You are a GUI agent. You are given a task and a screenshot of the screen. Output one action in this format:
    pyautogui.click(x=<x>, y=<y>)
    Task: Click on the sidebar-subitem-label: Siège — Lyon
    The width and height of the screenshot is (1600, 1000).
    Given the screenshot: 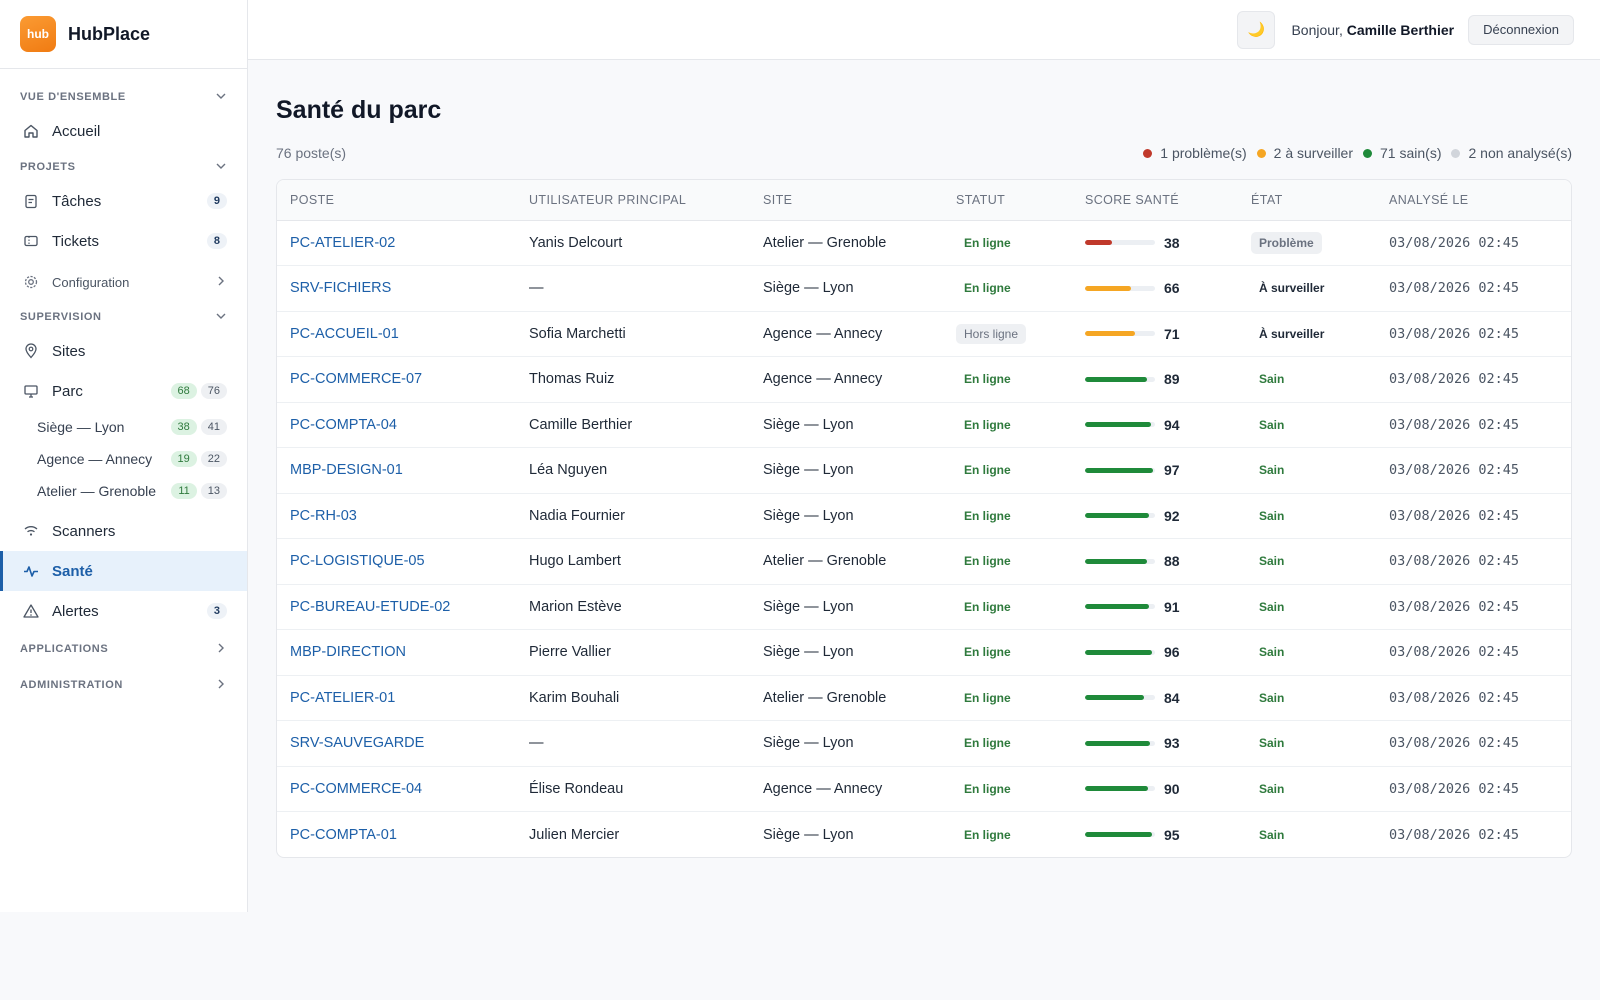 What is the action you would take?
    pyautogui.click(x=81, y=427)
    